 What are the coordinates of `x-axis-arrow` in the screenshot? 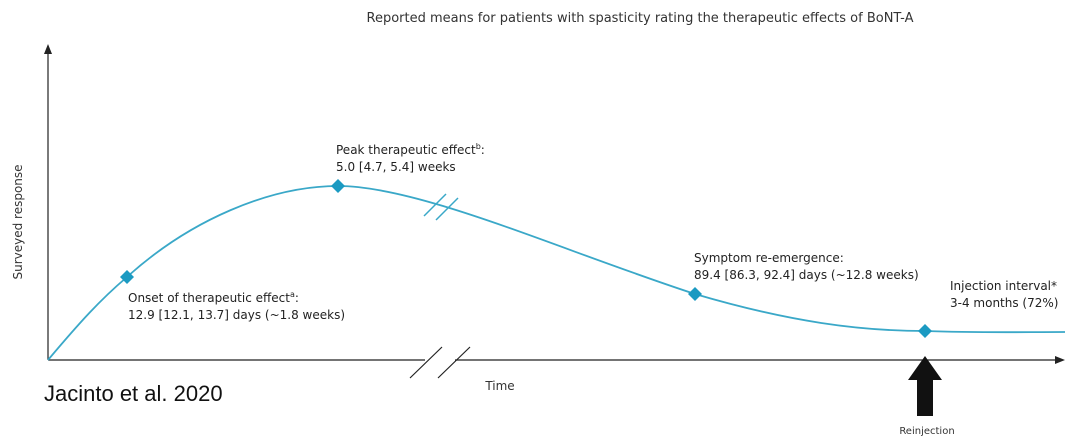 It's located at (1060, 360).